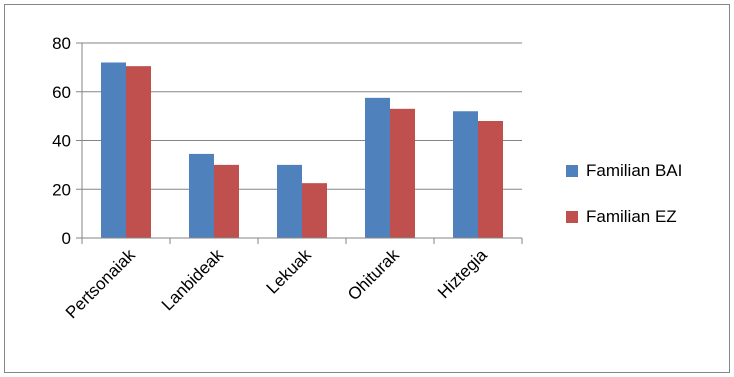 The image size is (734, 377). I want to click on x-category-label: Pertsonaiak, so click(100, 283).